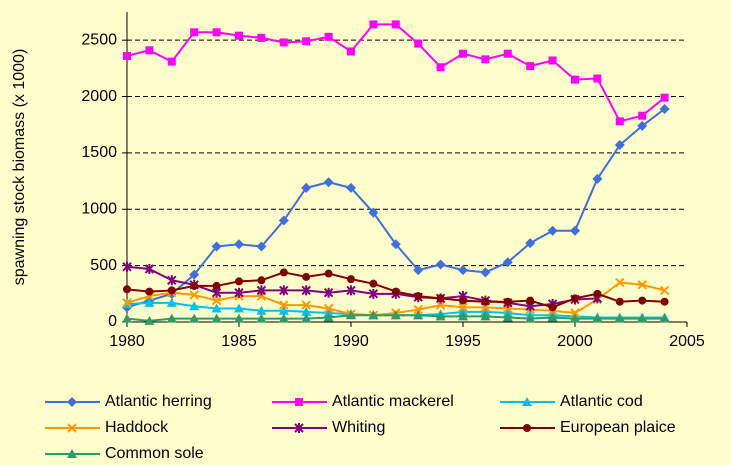 The width and height of the screenshot is (731, 465). Describe the element at coordinates (351, 341) in the screenshot. I see `x-tick-label: 1990` at that location.